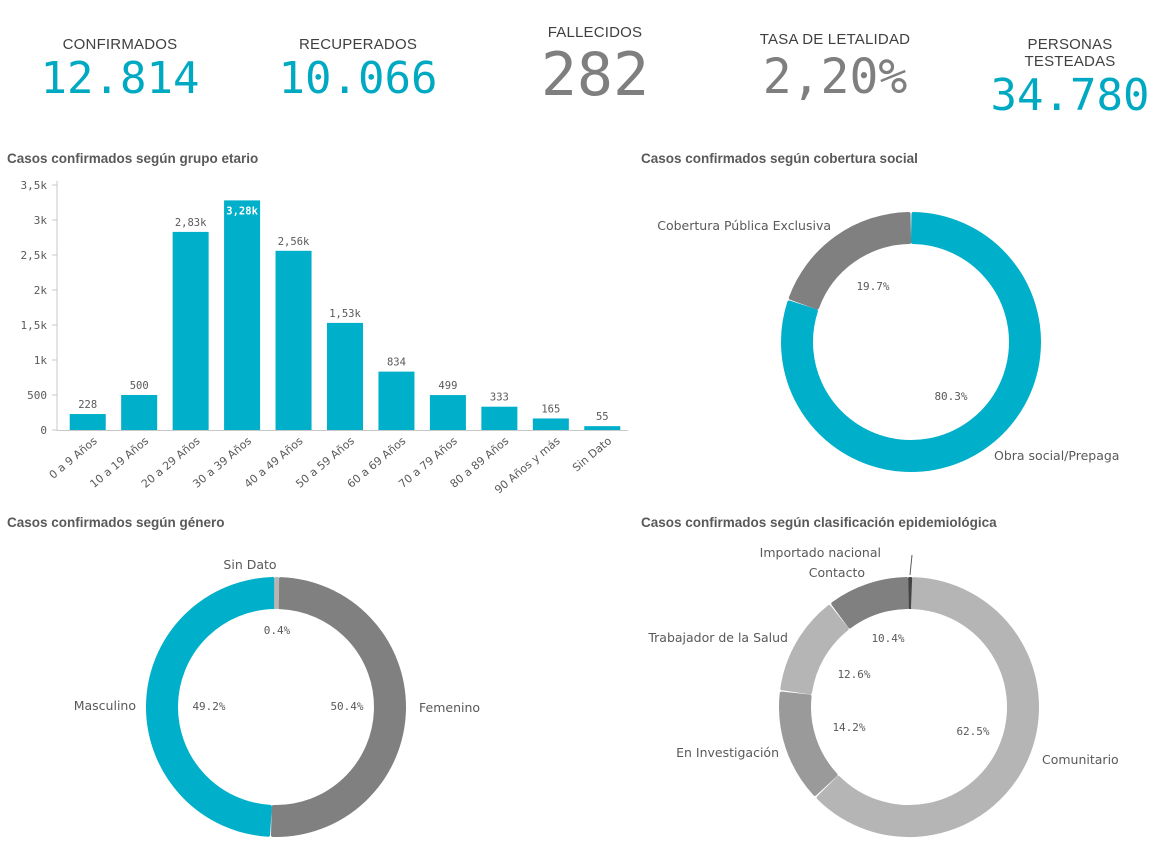 The image size is (1164, 847). Describe the element at coordinates (116, 522) in the screenshot. I see `chart-title-genero: Casos confirmados según género` at that location.